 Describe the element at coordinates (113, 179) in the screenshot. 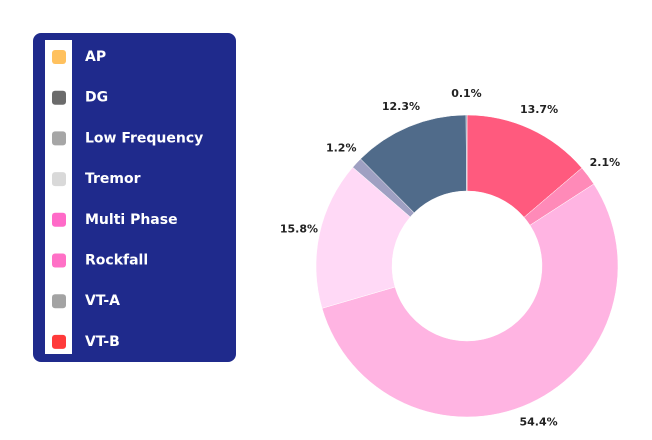

I see `legend-label: Tremor` at that location.